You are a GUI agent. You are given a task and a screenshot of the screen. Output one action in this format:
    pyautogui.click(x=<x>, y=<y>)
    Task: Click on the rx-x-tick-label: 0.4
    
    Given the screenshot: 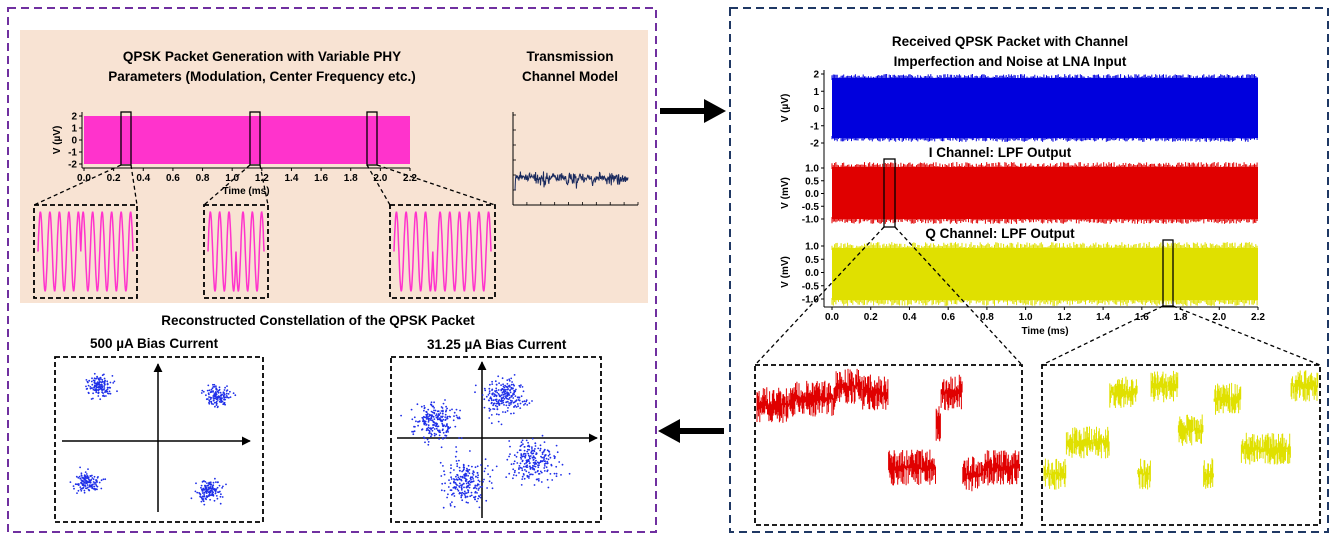 What is the action you would take?
    pyautogui.click(x=910, y=317)
    